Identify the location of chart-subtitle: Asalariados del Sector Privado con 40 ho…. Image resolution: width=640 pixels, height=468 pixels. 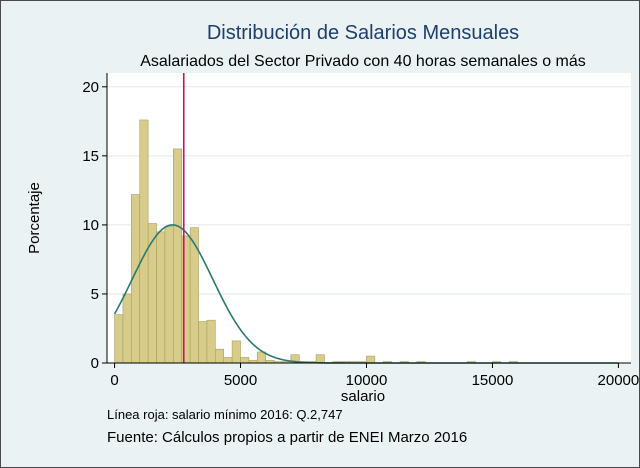
(363, 61).